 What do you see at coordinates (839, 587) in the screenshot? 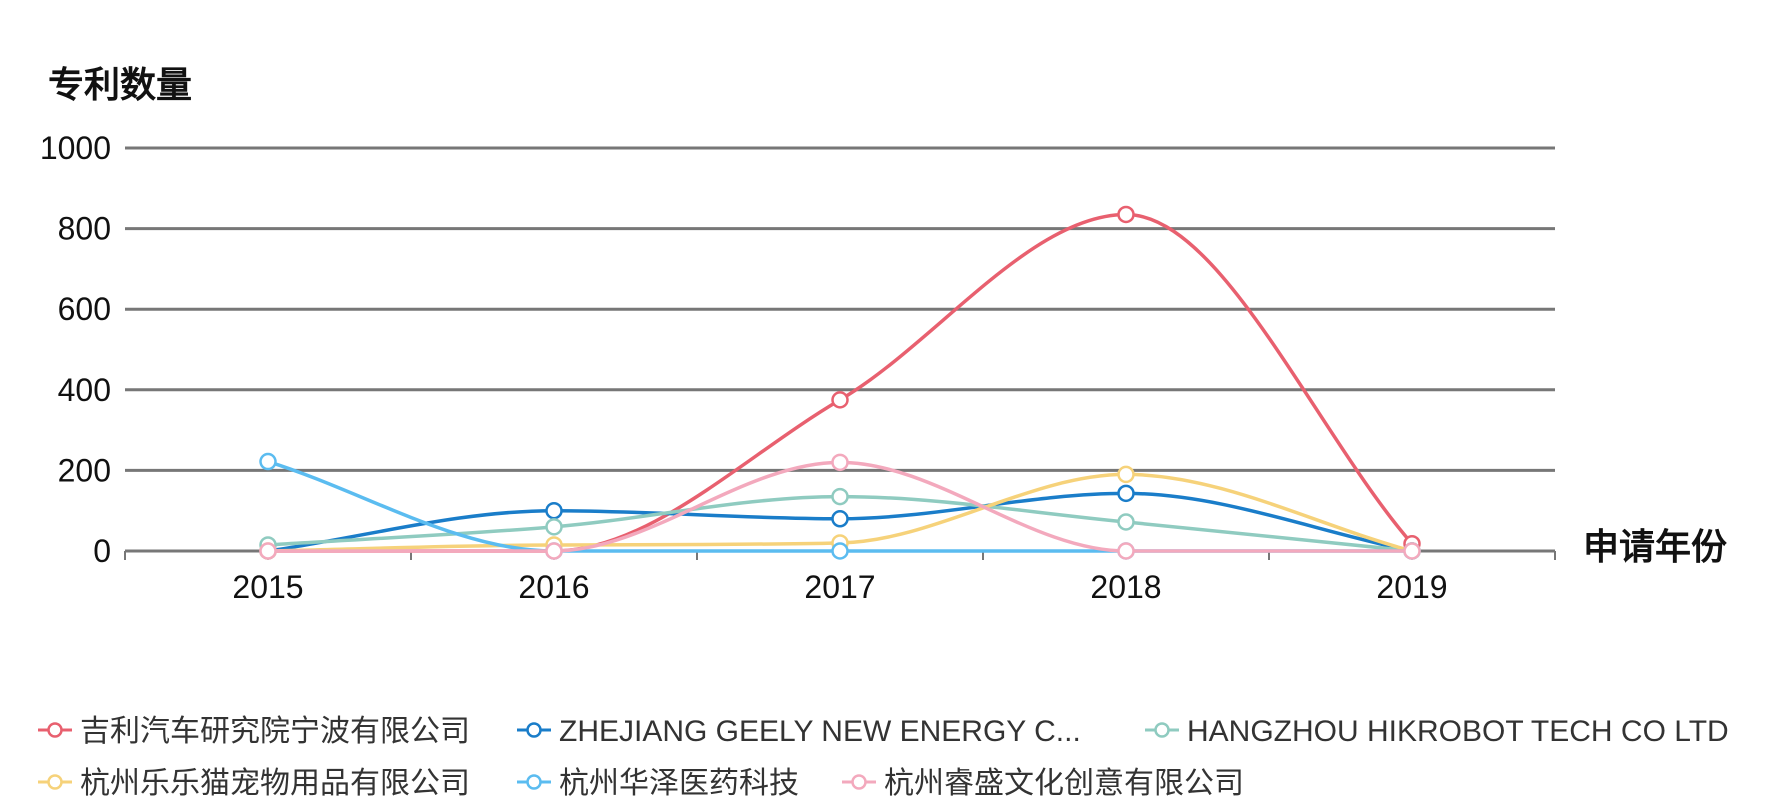
I see `x-tick-label: 2017` at bounding box center [839, 587].